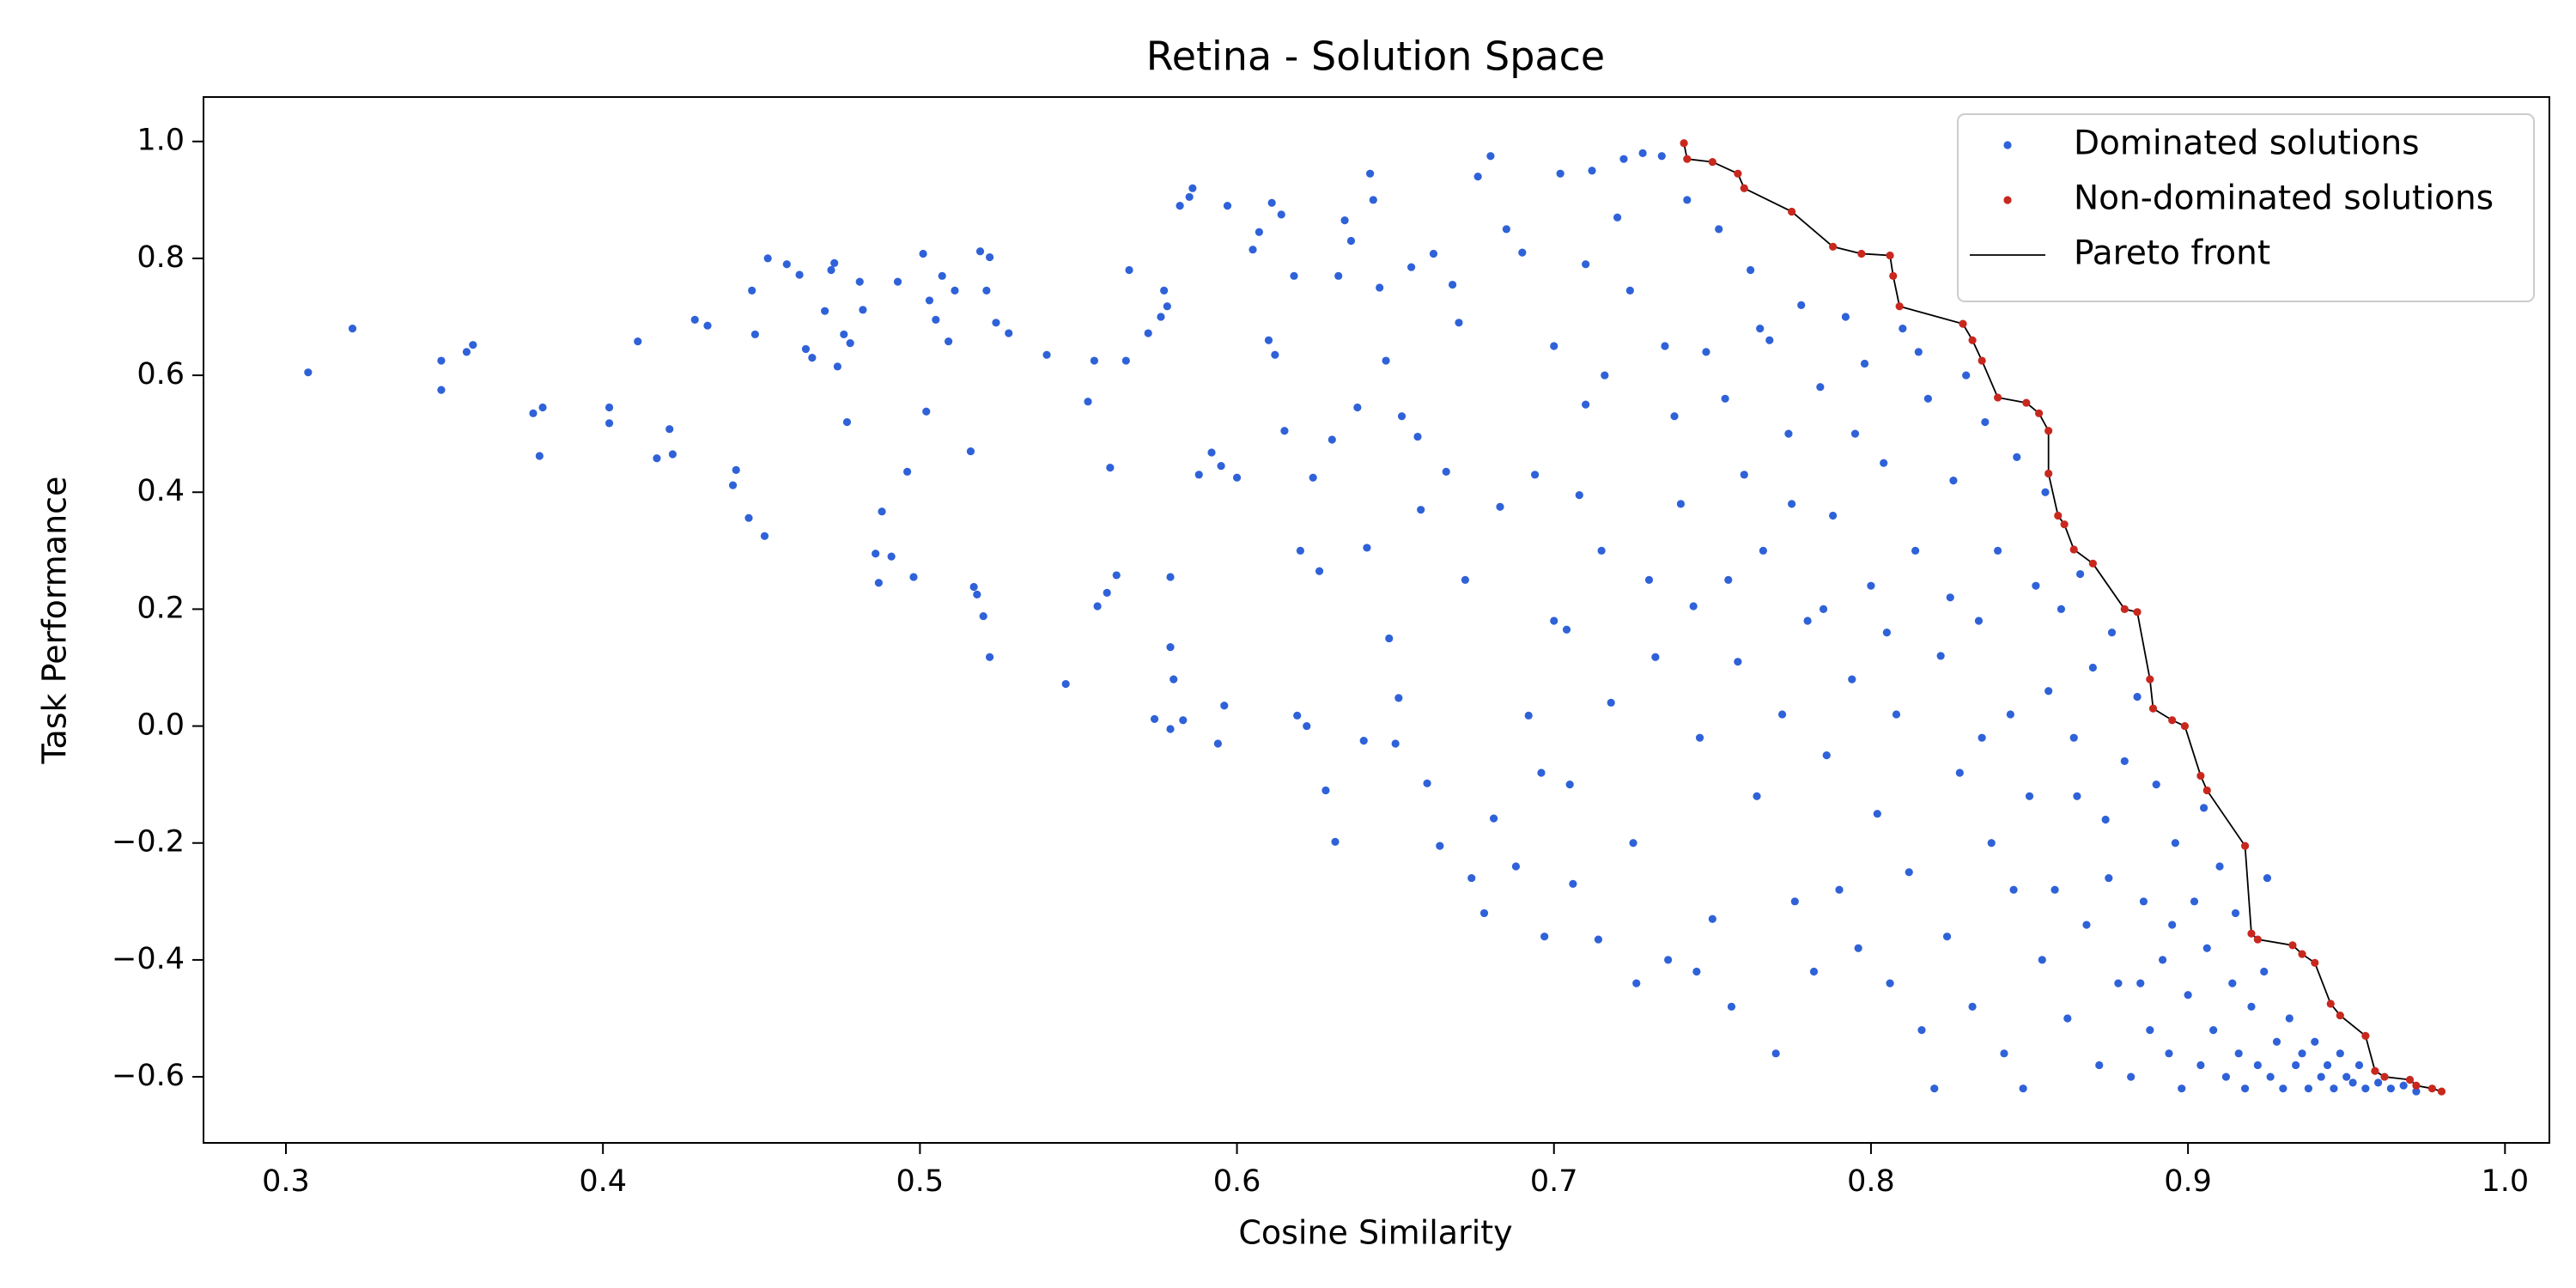 The height and width of the screenshot is (1288, 2576). I want to click on x-tick-label: 0.6, so click(1237, 1181).